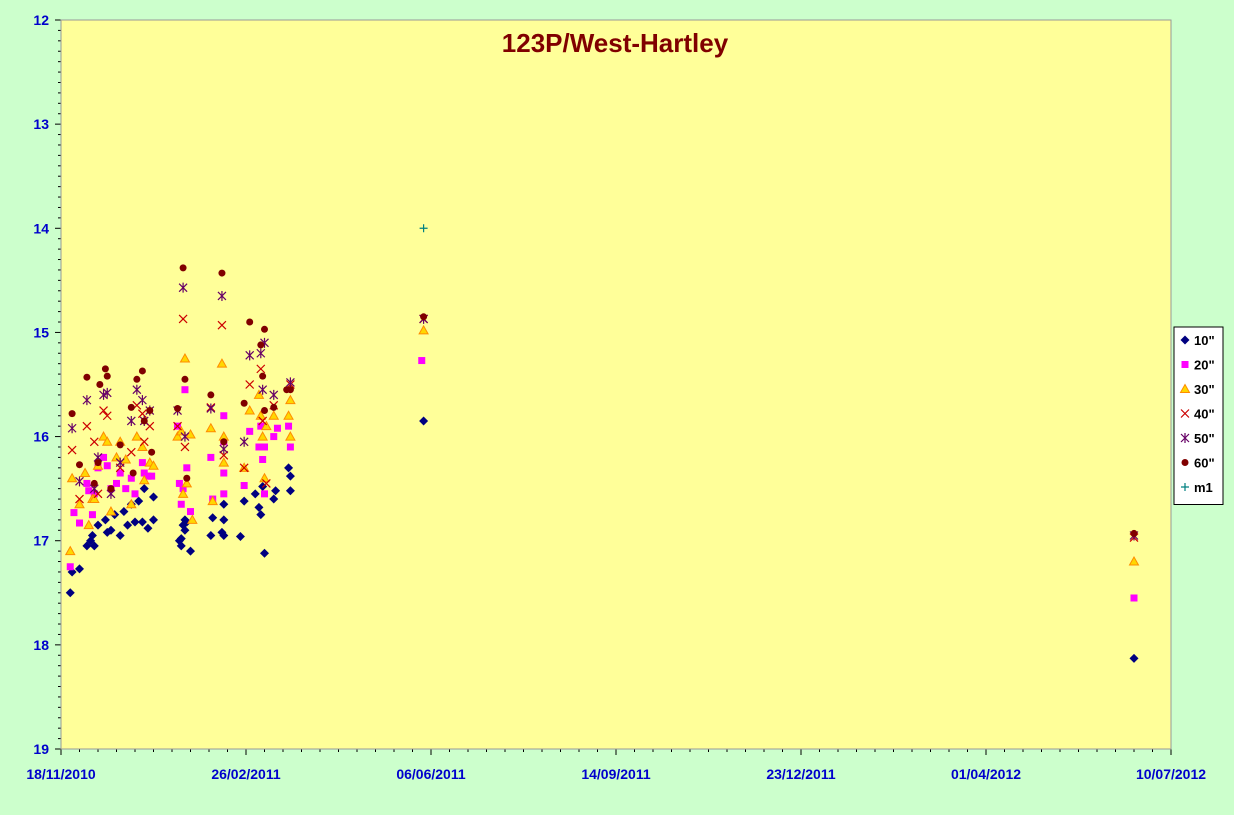 Image resolution: width=1234 pixels, height=815 pixels. I want to click on y-tick-label: 17, so click(41, 541).